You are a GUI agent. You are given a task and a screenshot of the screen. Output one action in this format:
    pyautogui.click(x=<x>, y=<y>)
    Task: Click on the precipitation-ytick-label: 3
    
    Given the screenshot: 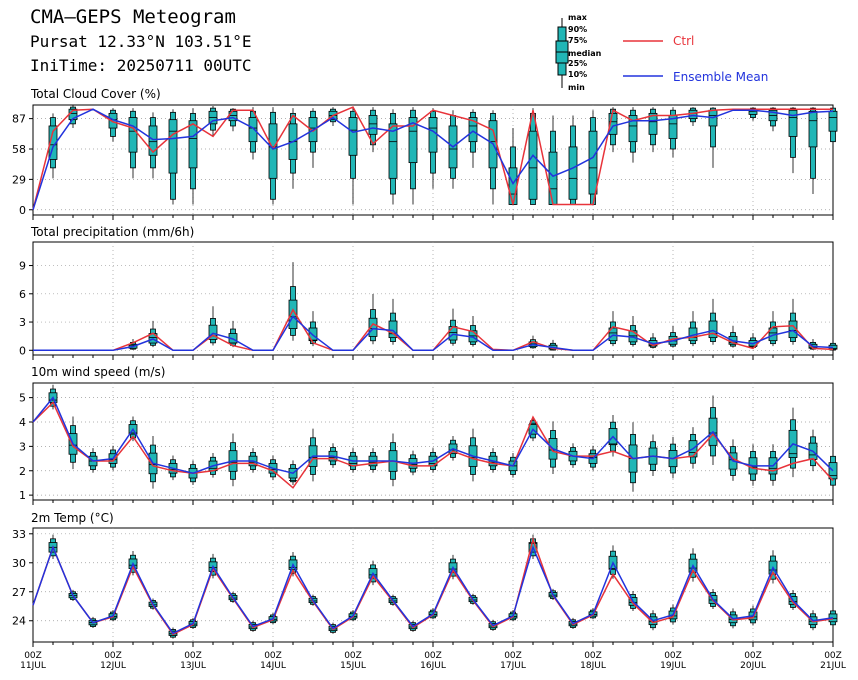 What is the action you would take?
    pyautogui.click(x=22, y=322)
    